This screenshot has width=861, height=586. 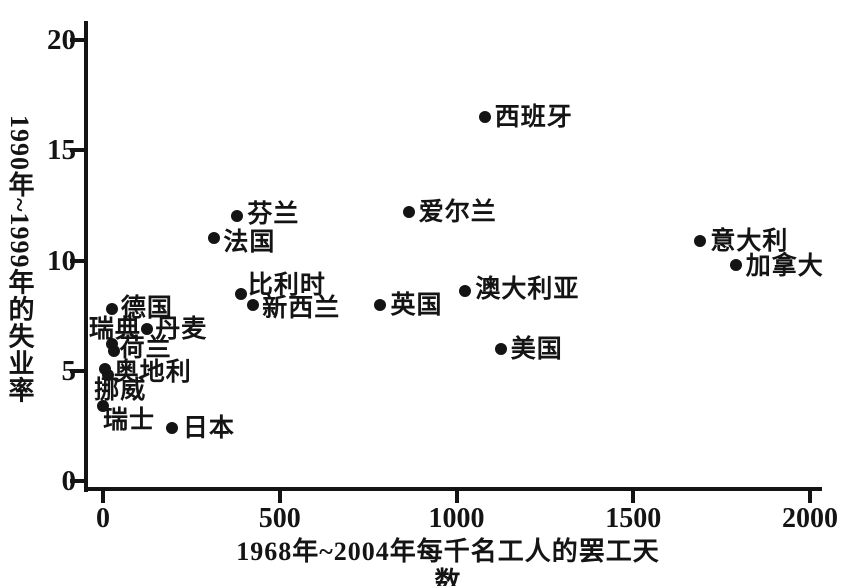 What do you see at coordinates (103, 518) in the screenshot?
I see `x-tick-label: 0` at bounding box center [103, 518].